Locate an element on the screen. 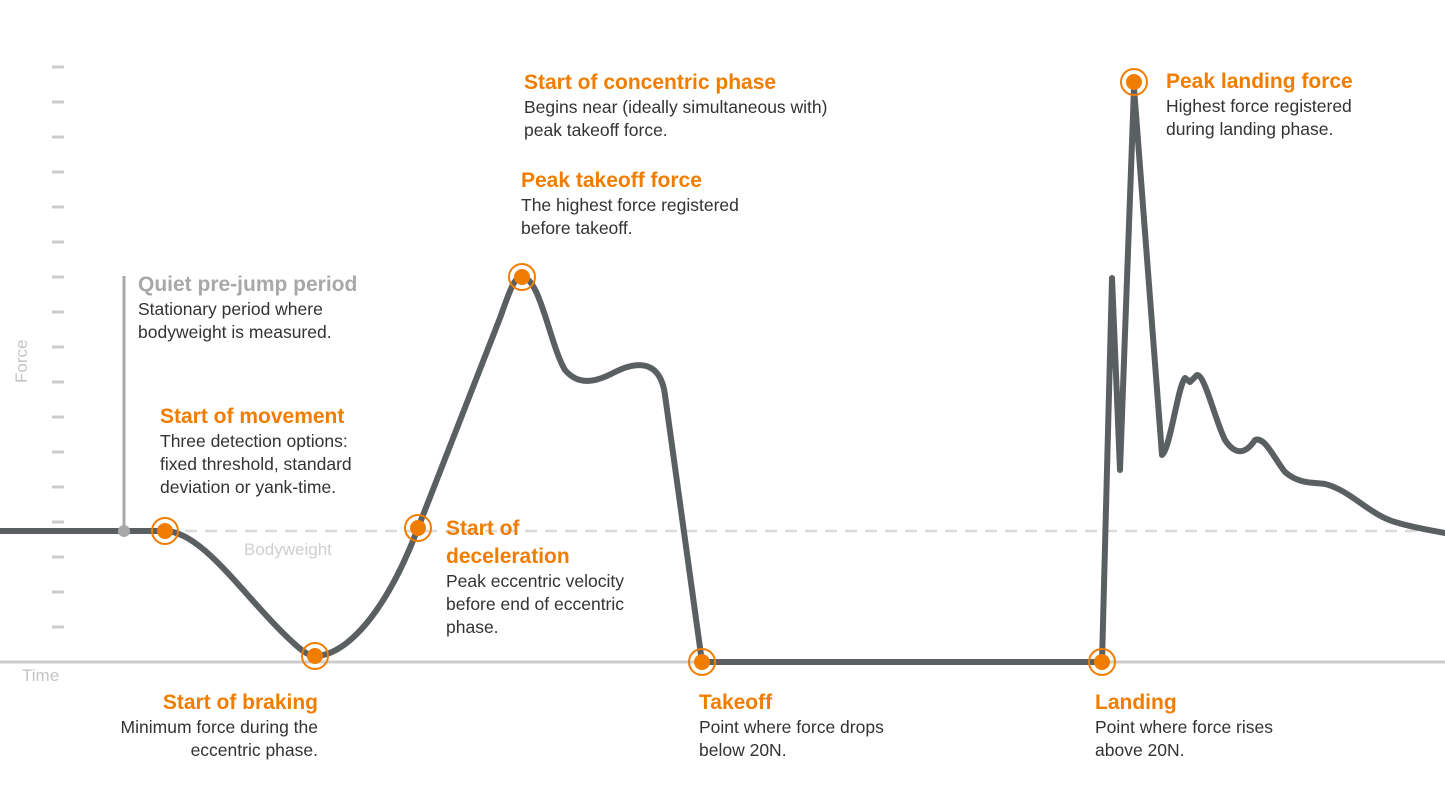  annotation-title: Start of movement is located at coordinates (252, 416).